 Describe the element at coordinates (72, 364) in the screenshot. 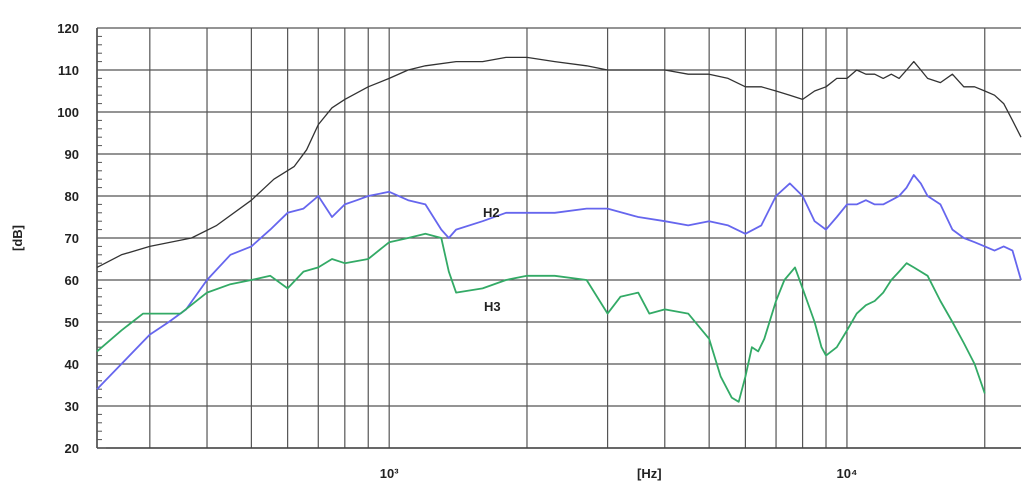

I see `y-tick-label-40: 40` at that location.